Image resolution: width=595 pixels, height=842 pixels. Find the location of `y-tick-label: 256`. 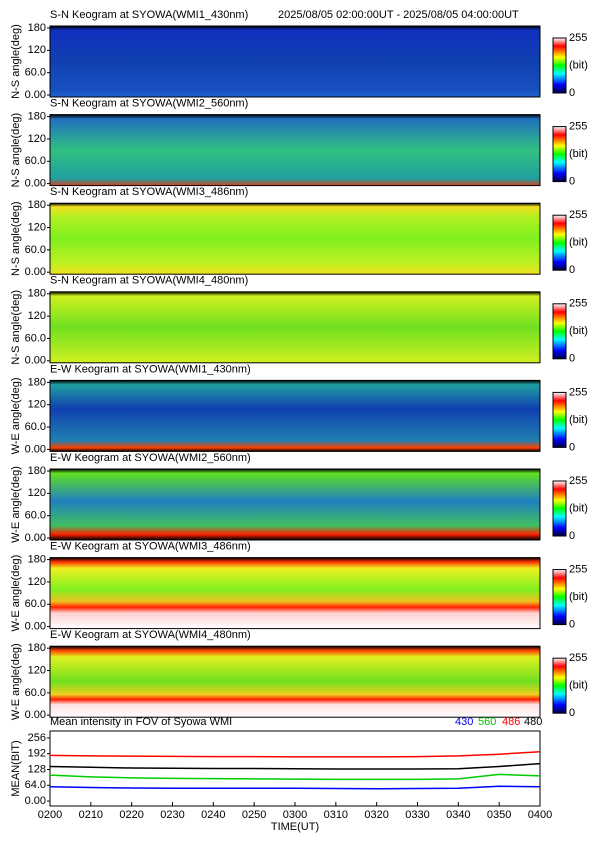

y-tick-label: 256 is located at coordinates (37, 738).